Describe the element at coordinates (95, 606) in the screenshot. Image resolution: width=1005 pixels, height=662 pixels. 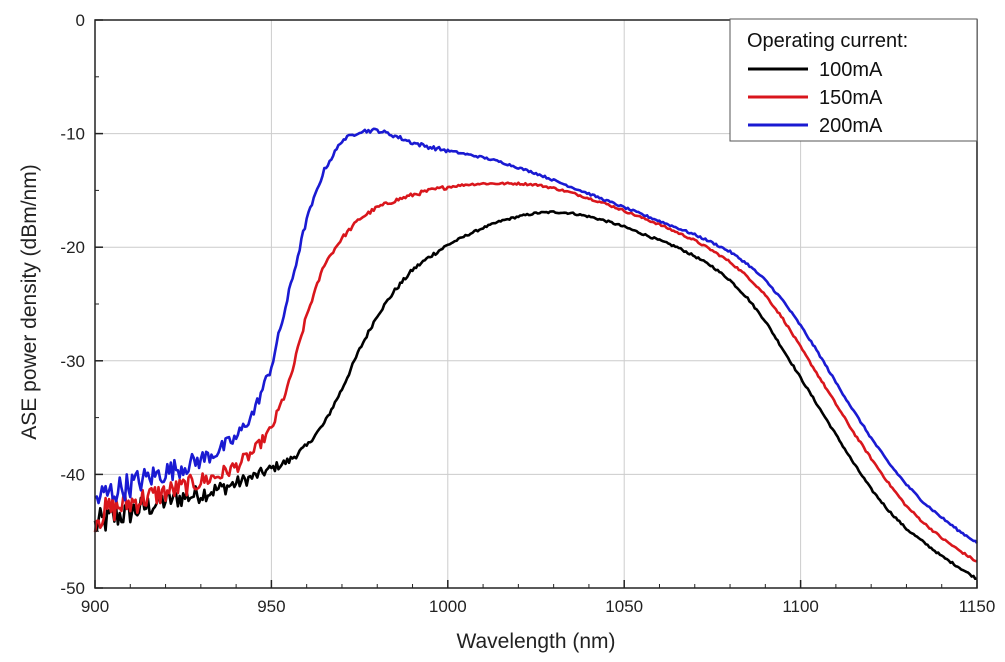
I see `x-tick-label: 900` at that location.